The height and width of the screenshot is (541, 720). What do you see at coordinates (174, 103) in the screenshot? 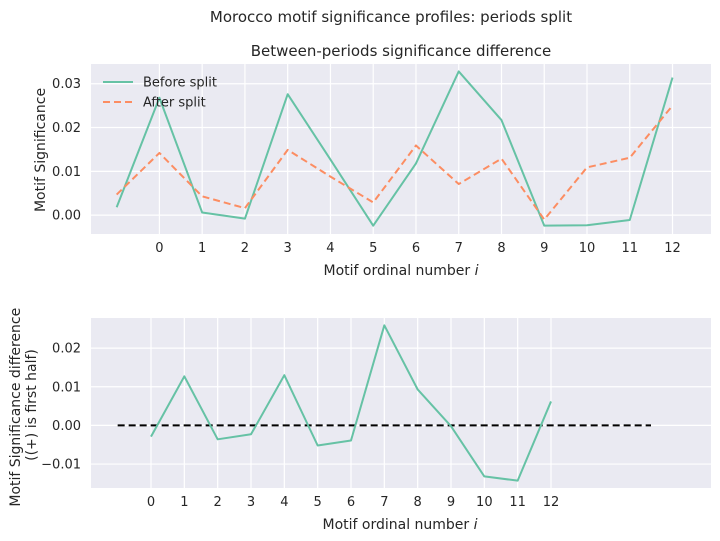
I see `legend-label: After split` at bounding box center [174, 103].